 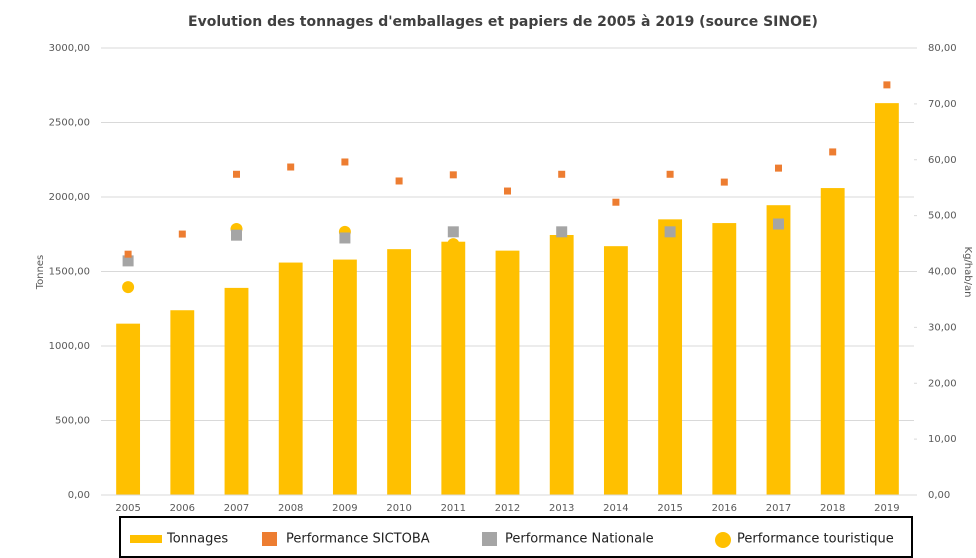 What do you see at coordinates (197, 539) in the screenshot?
I see `legend-label: Tonnages` at bounding box center [197, 539].